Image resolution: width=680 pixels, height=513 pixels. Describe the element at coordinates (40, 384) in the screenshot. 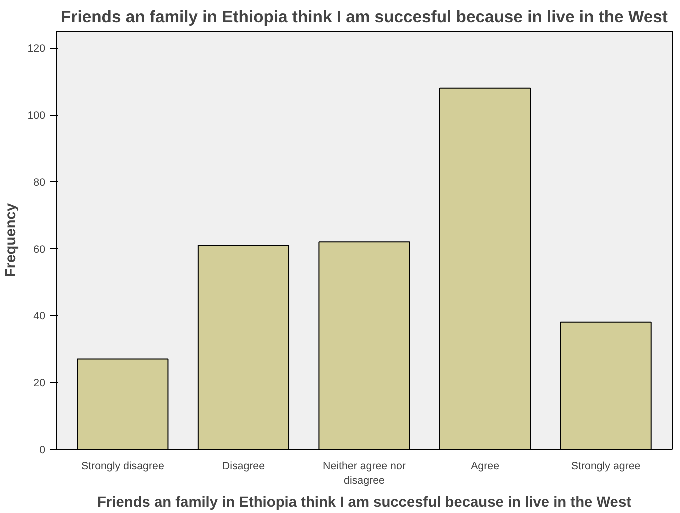

I see `y-tick-label: 20` at that location.